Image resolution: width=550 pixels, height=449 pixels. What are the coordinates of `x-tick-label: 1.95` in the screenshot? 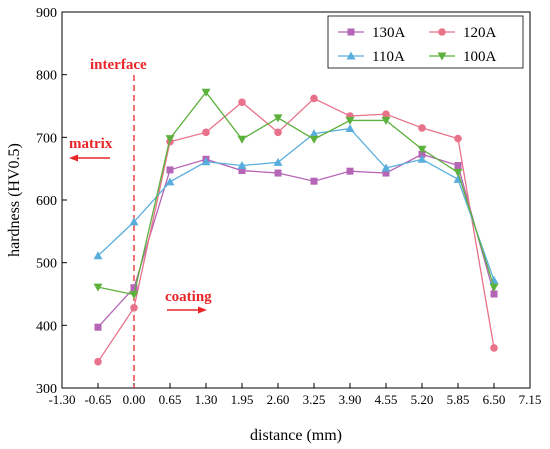 It's located at (242, 399).